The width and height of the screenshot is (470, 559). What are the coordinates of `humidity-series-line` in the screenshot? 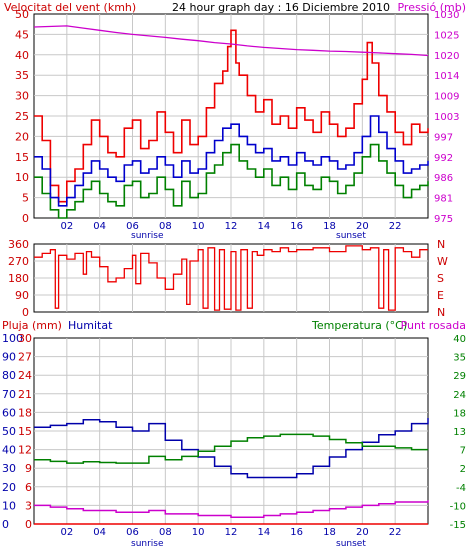 It's located at (231, 448).